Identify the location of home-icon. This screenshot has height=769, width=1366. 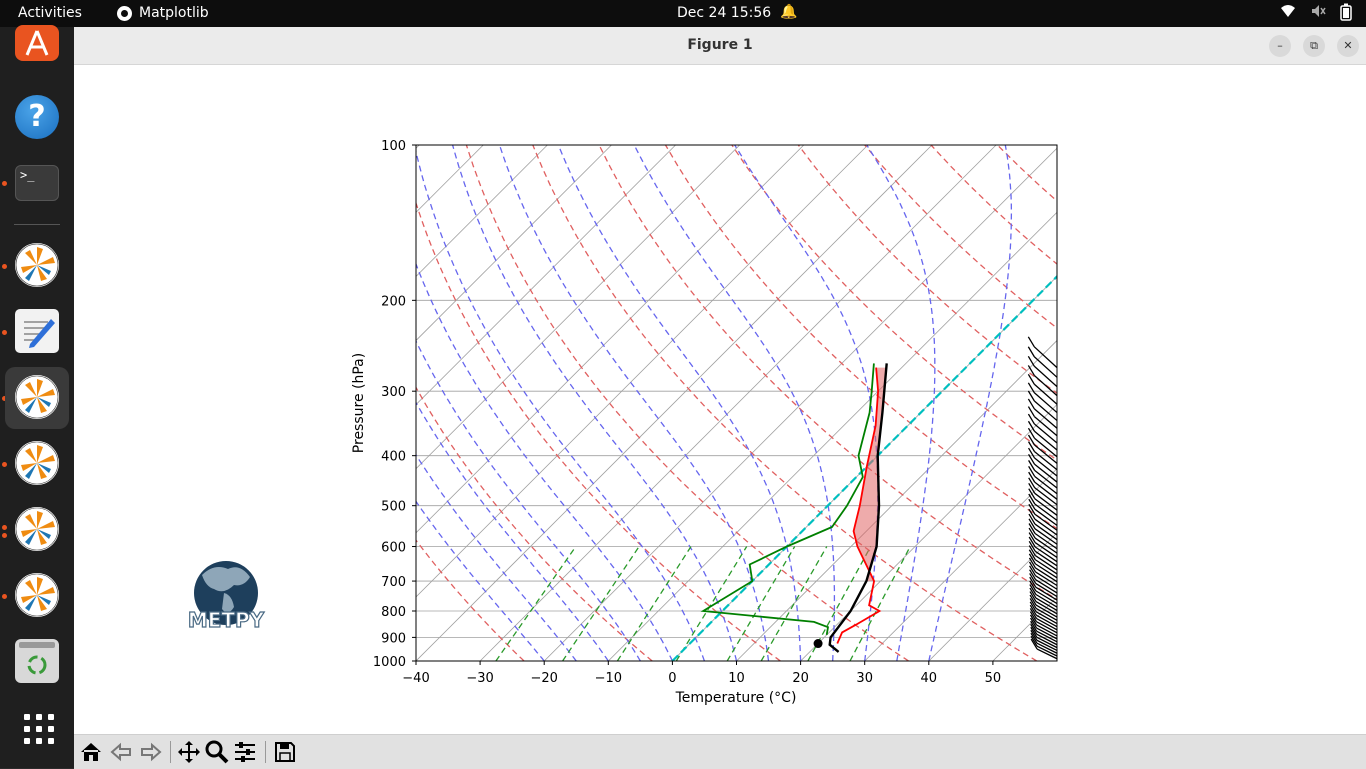
(91, 752).